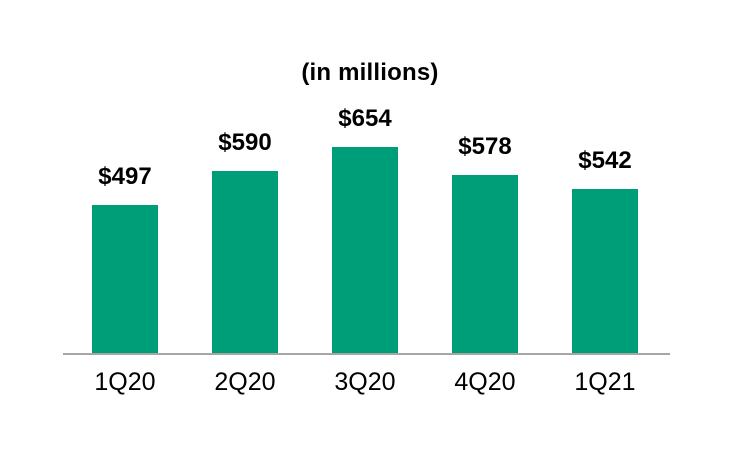 This screenshot has height=466, width=732. Describe the element at coordinates (605, 161) in the screenshot. I see `bar-value-label: $542` at that location.